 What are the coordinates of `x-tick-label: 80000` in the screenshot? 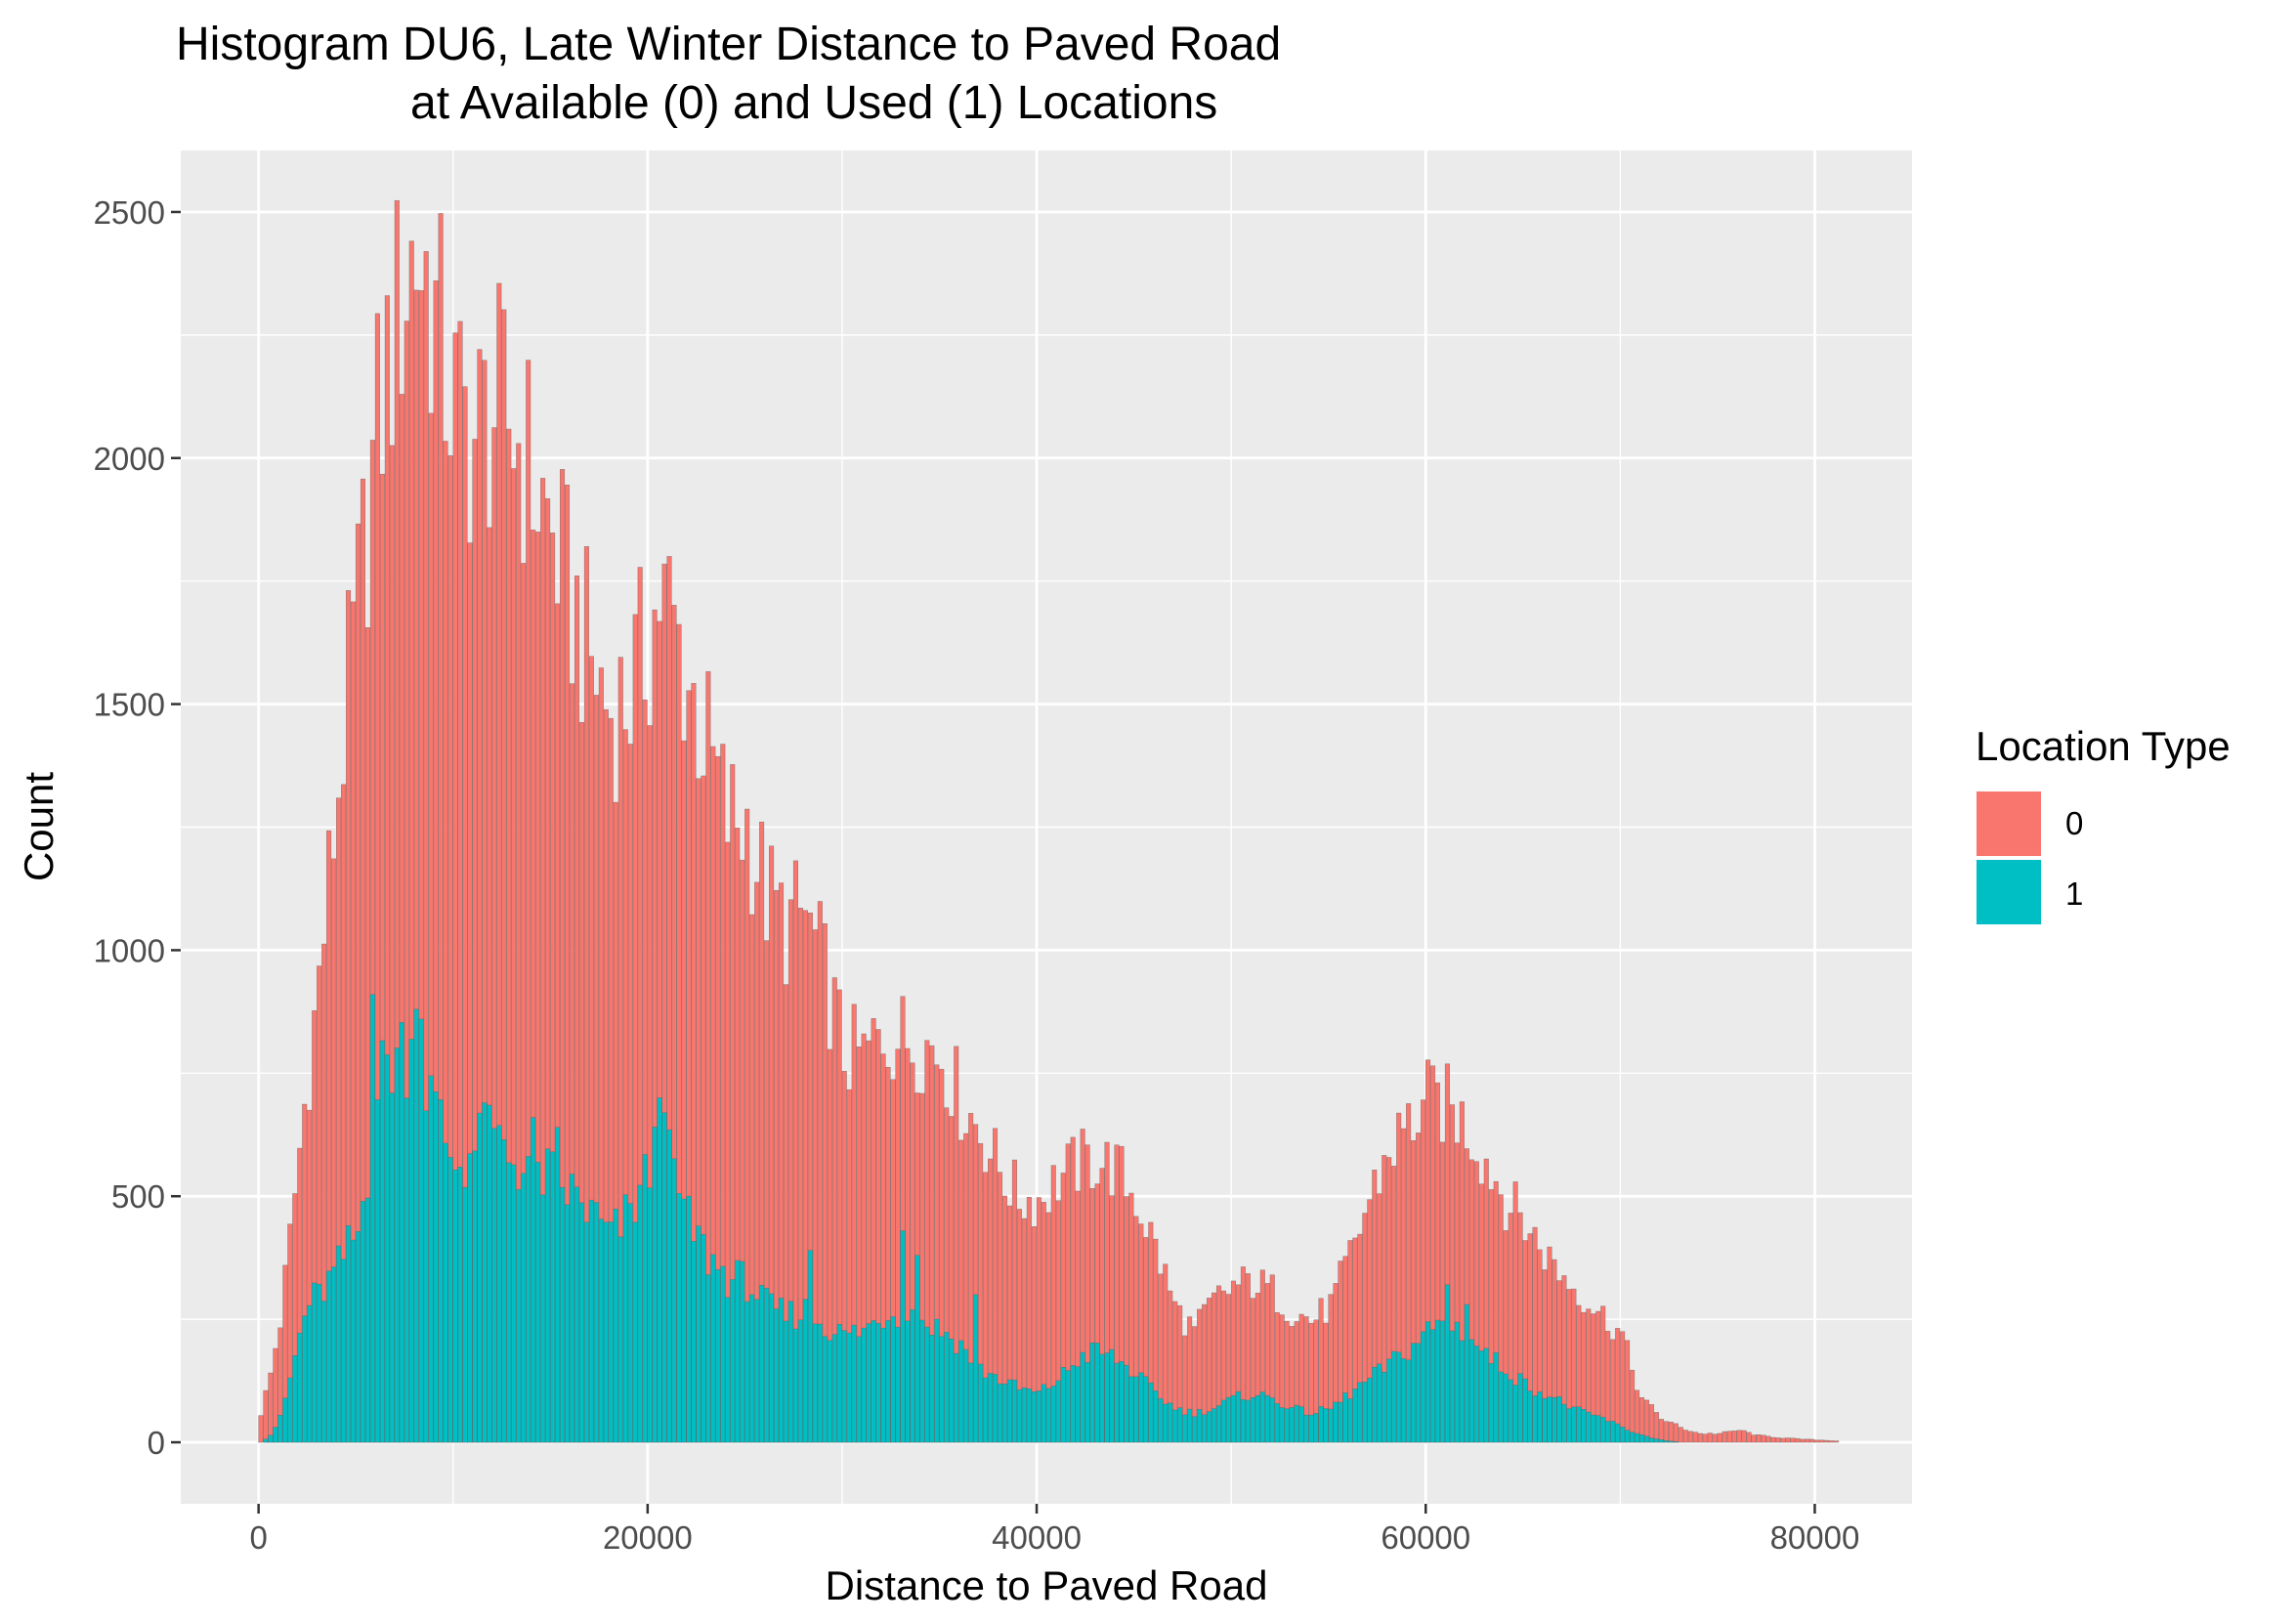 It's located at (1815, 1538).